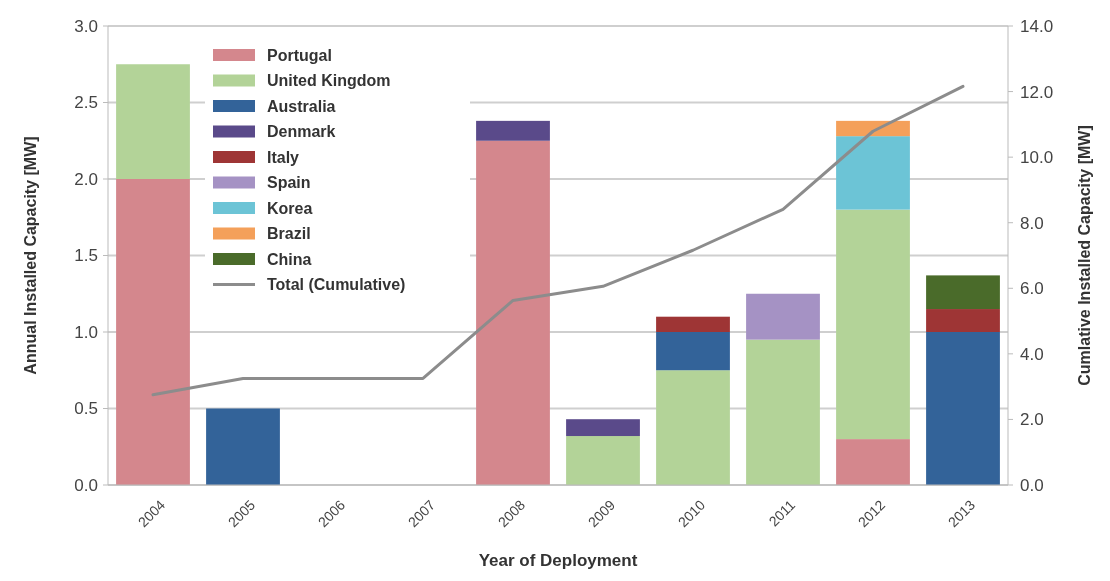  Describe the element at coordinates (86, 409) in the screenshot. I see `y-tick-label: 0.5` at that location.